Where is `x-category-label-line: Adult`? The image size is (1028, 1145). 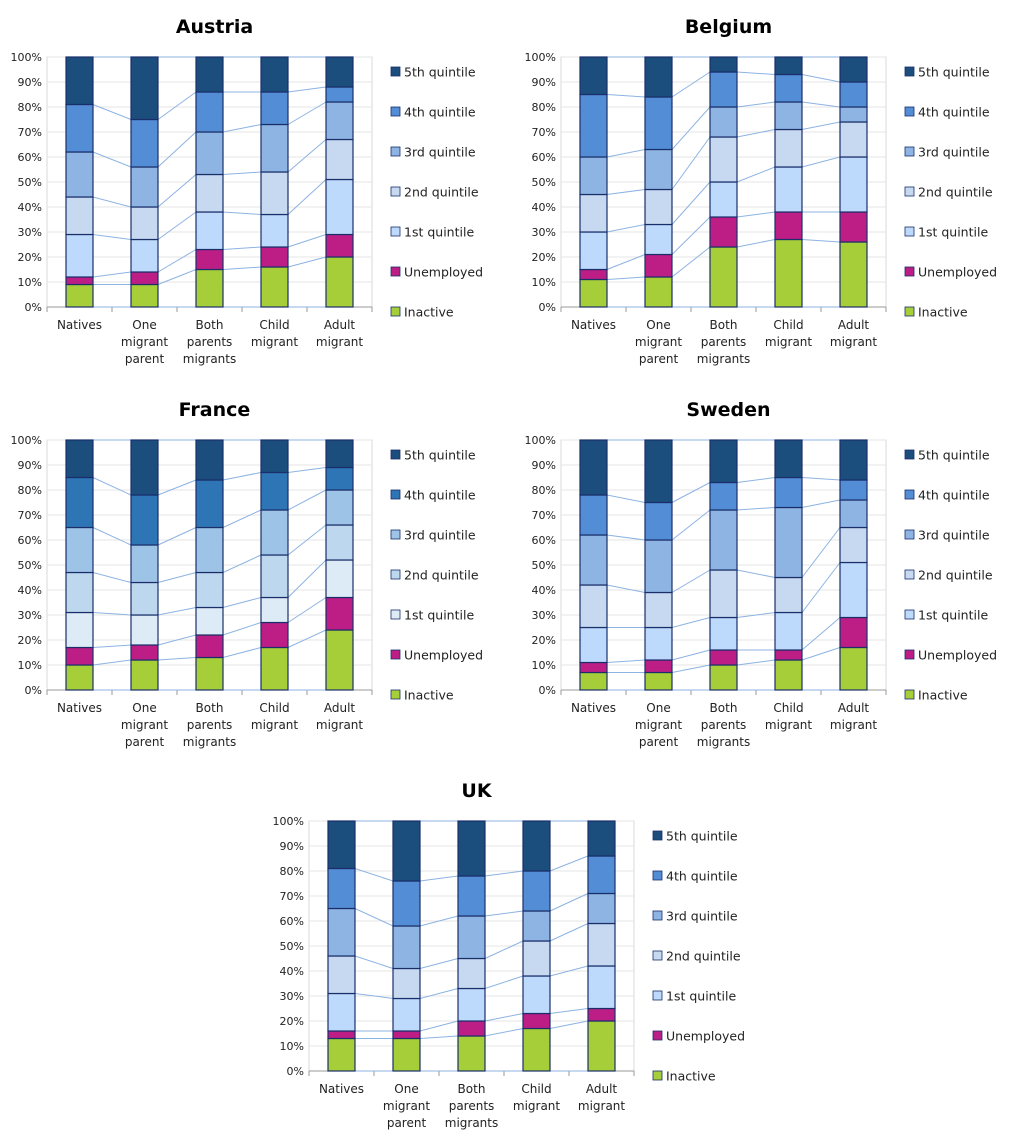
x-category-label-line: Adult is located at coordinates (602, 1089).